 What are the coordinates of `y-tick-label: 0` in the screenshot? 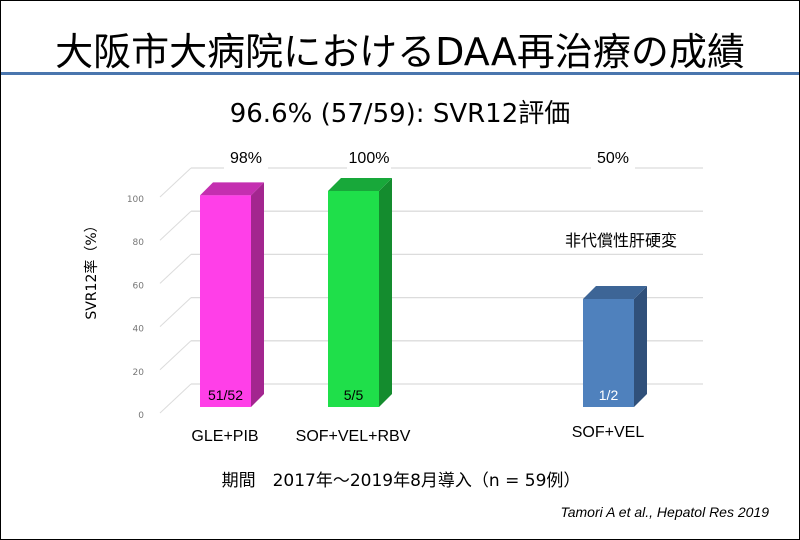 It's located at (141, 416).